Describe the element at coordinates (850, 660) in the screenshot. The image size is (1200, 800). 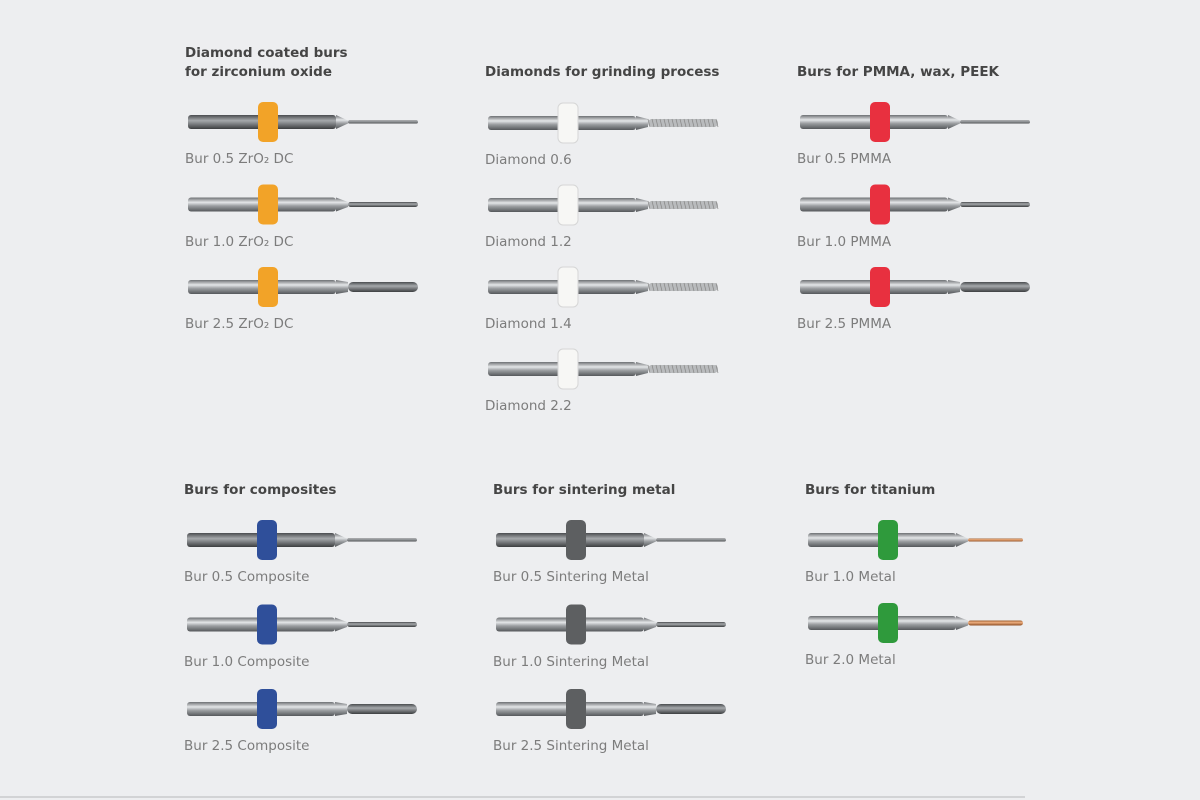
I see `item-label: Bur 2.0 Metal` at that location.